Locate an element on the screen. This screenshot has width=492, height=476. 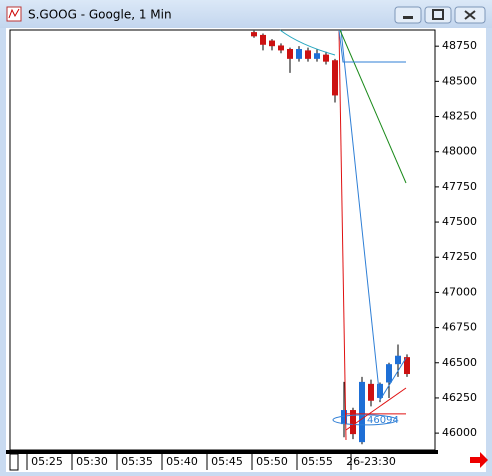
time-scrollbar is located at coordinates (222, 452).